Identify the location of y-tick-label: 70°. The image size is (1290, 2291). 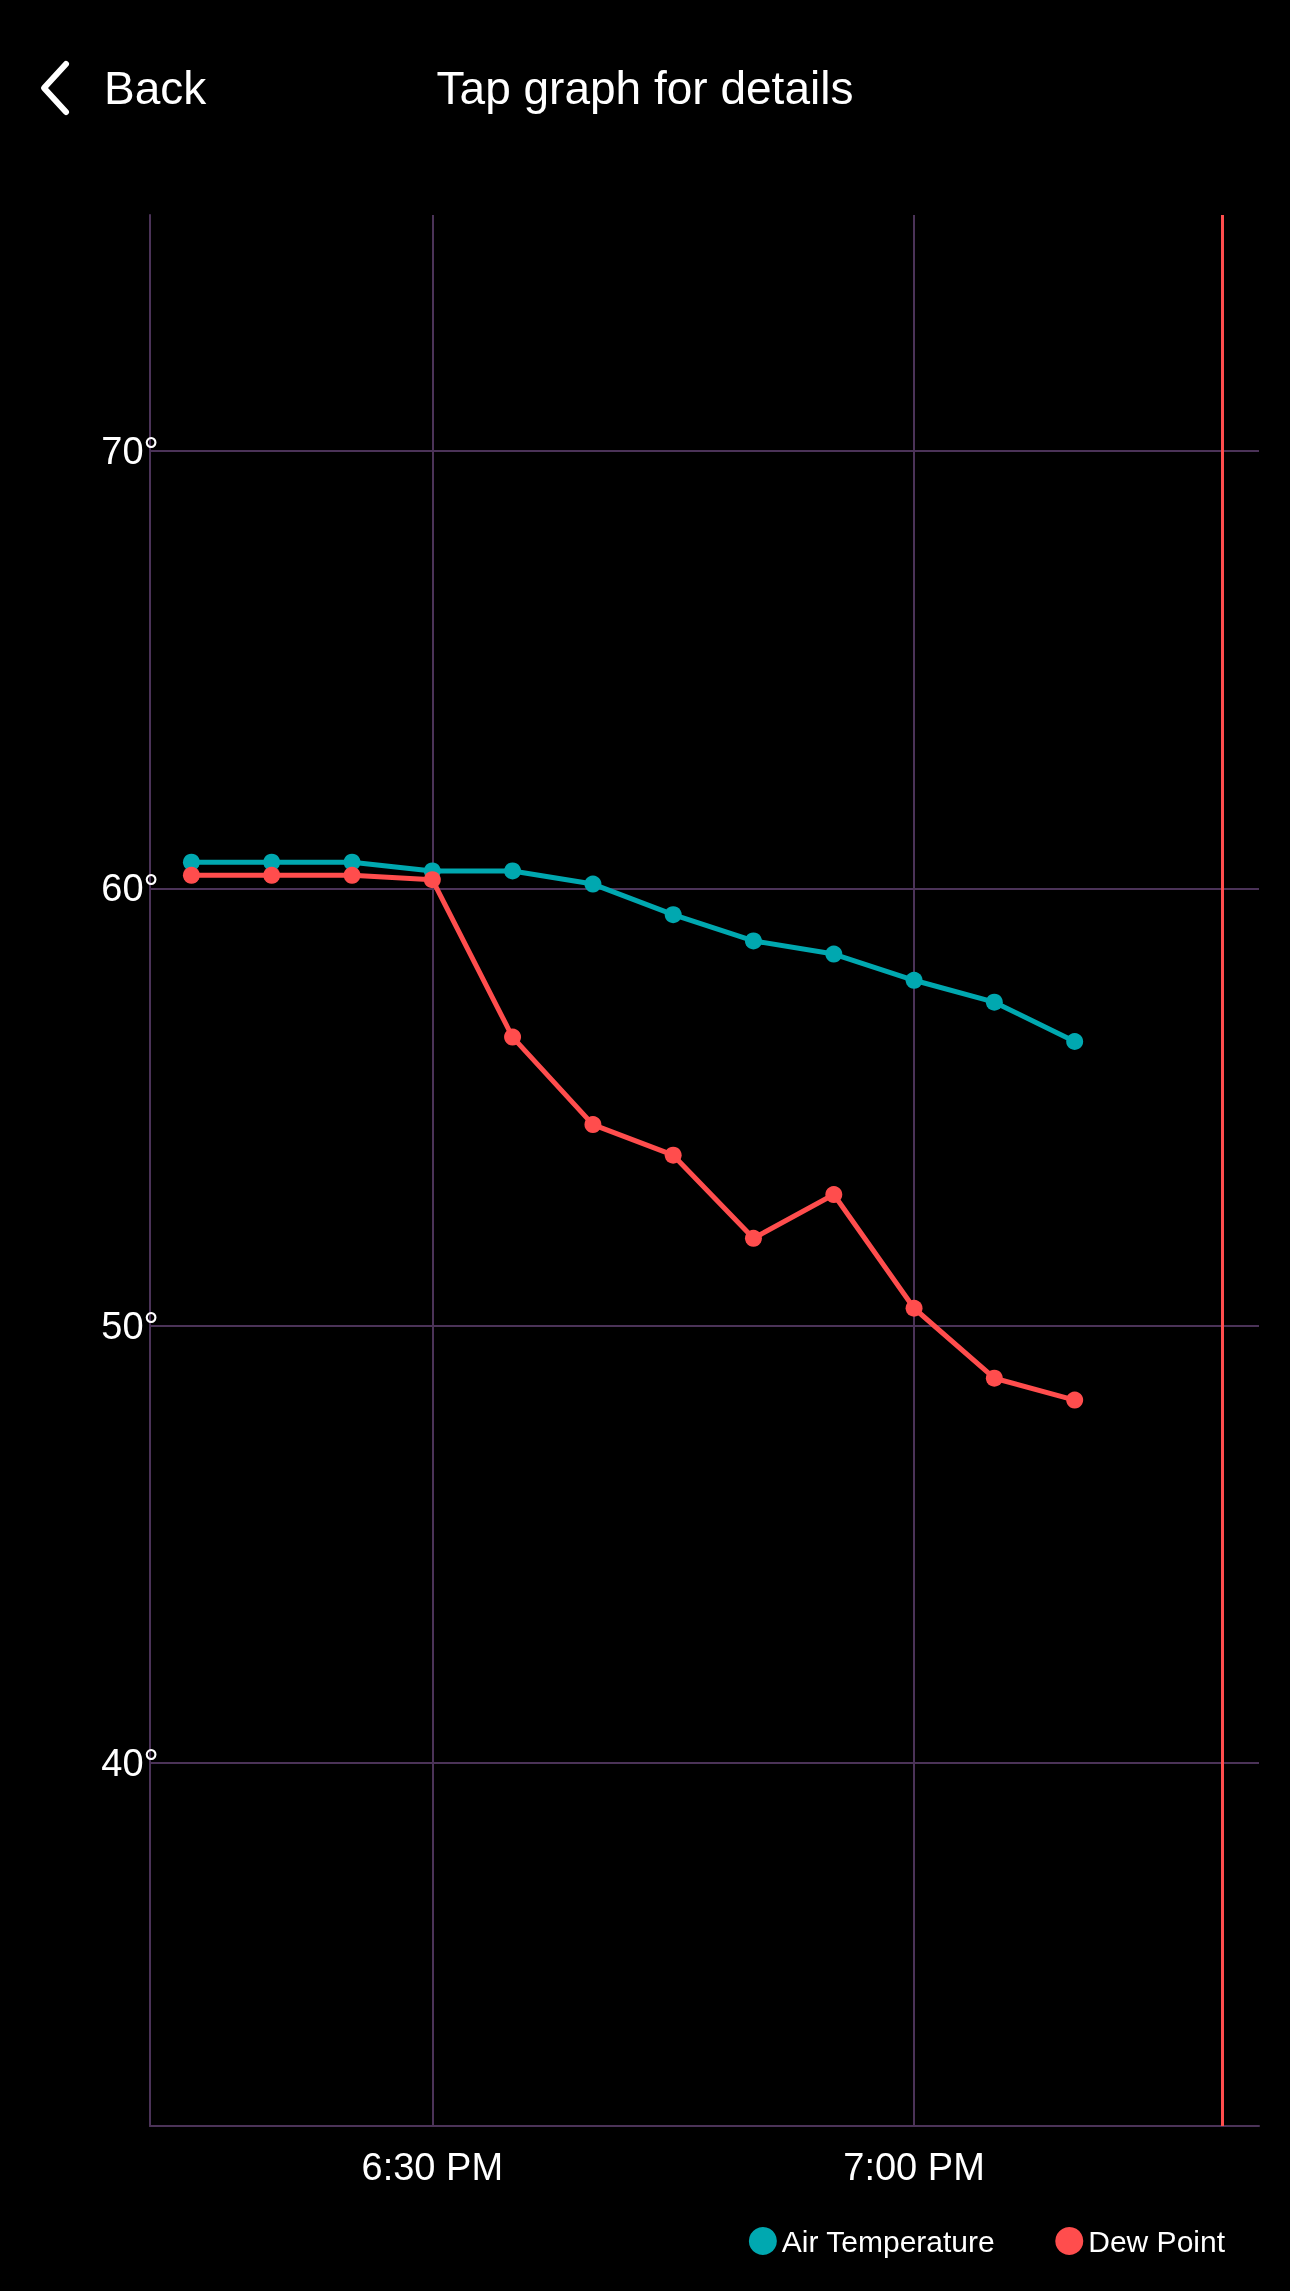
(130, 451).